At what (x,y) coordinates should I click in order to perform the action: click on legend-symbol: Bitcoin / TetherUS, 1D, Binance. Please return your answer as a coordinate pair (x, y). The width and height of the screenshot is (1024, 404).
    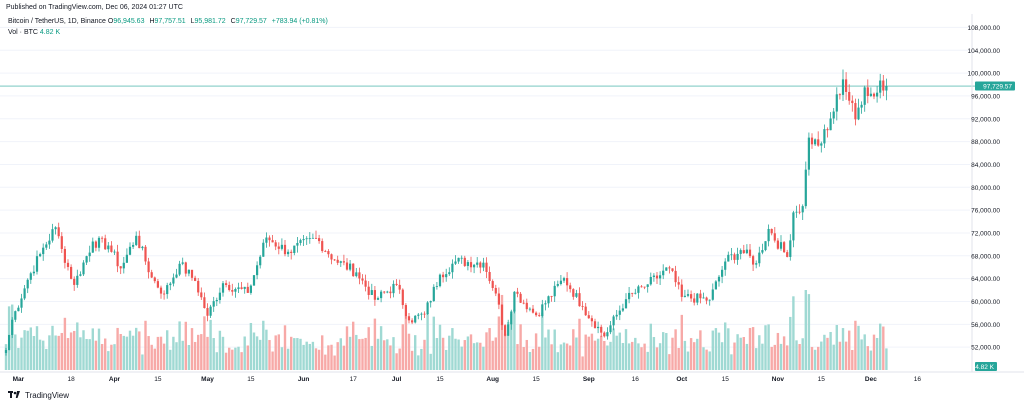
    Looking at the image, I should click on (57, 21).